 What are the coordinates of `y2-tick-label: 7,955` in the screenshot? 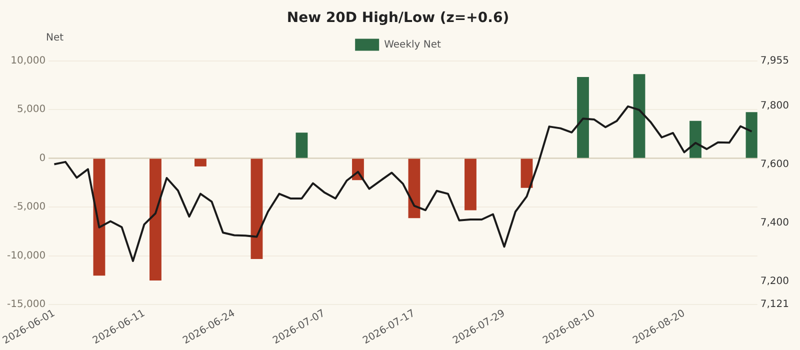 It's located at (775, 60).